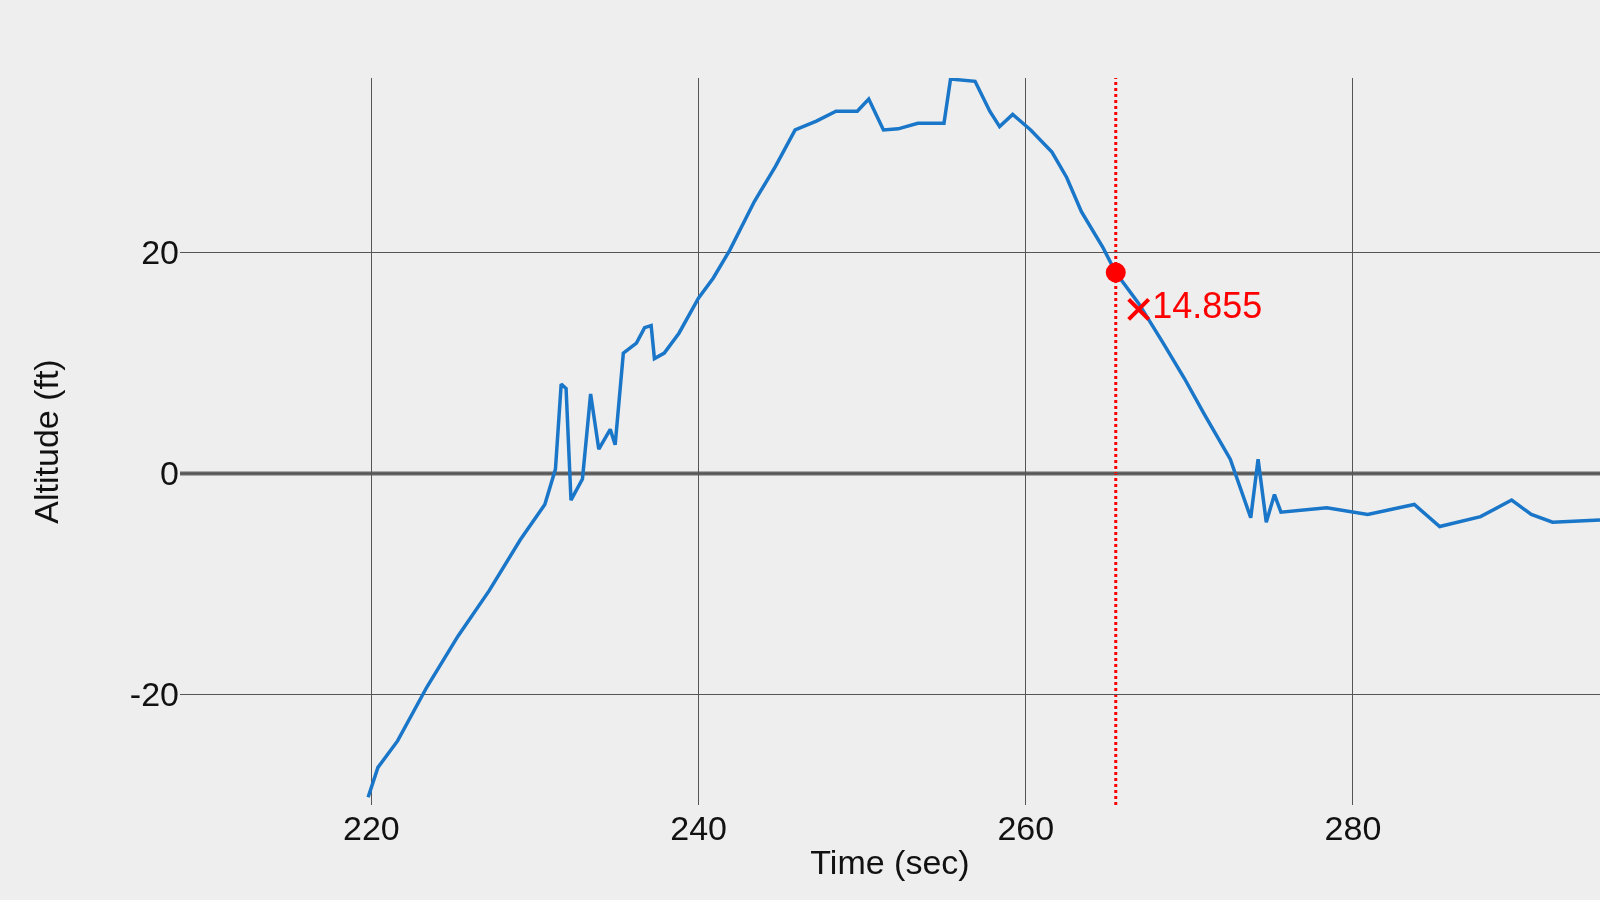  Describe the element at coordinates (1353, 828) in the screenshot. I see `x-tick-label: 280` at that location.